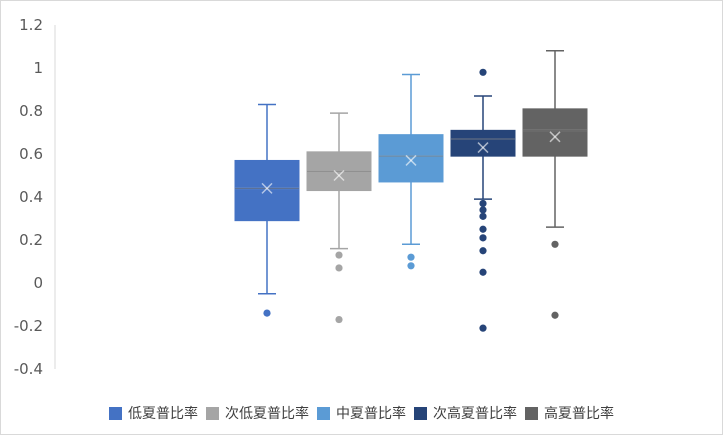 The width and height of the screenshot is (723, 435). Describe the element at coordinates (28, 326) in the screenshot. I see `y-tick-label: -0.2` at that location.